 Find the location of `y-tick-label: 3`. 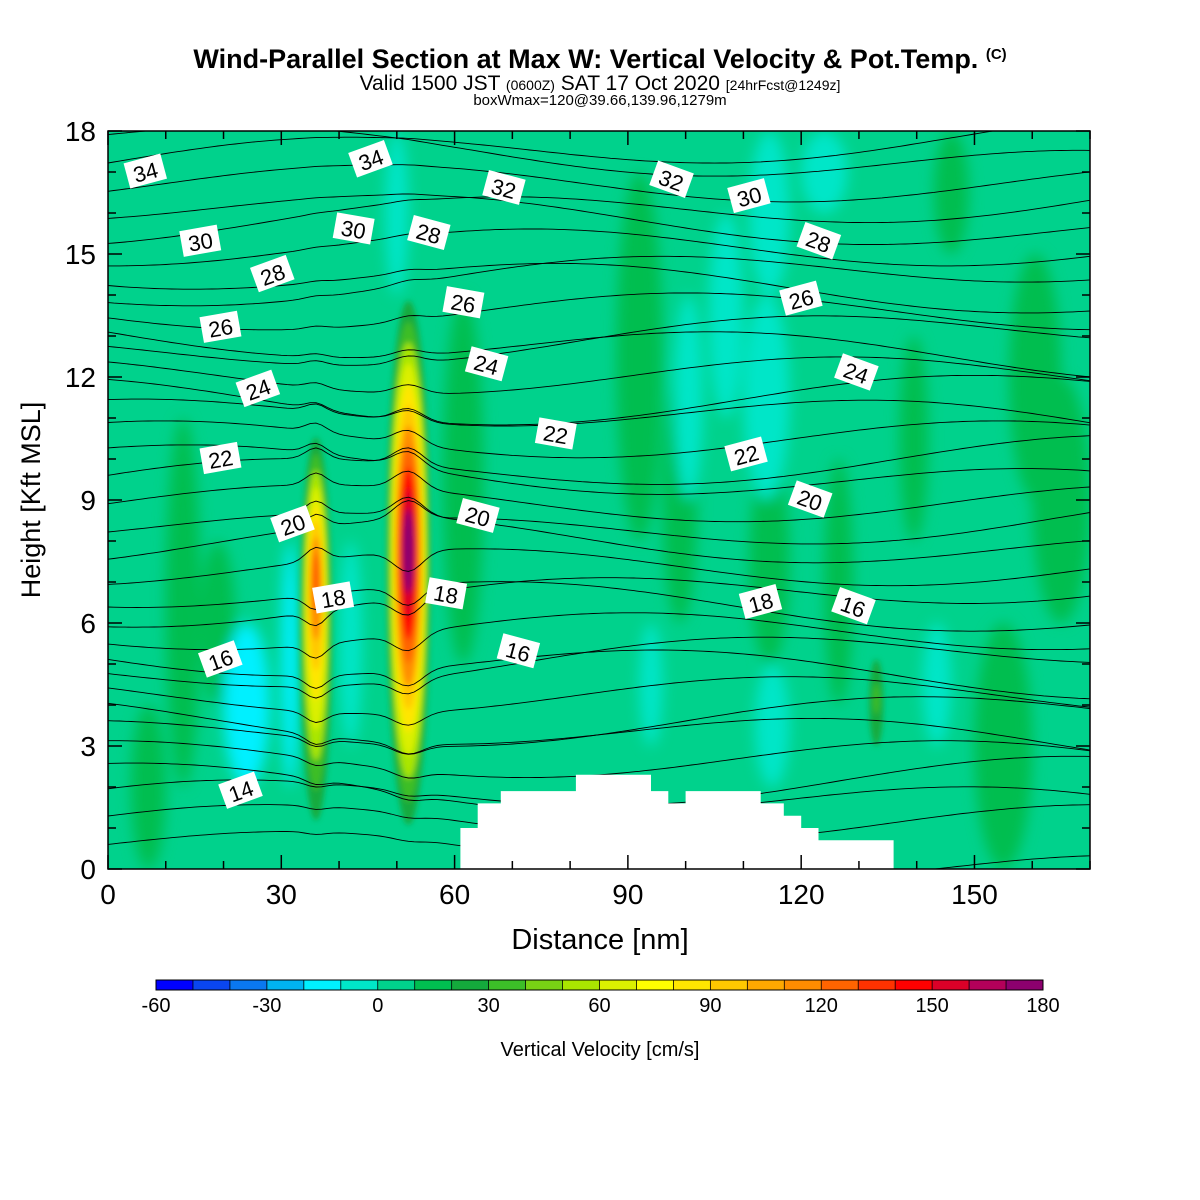

y-tick-label: 3 is located at coordinates (88, 746).